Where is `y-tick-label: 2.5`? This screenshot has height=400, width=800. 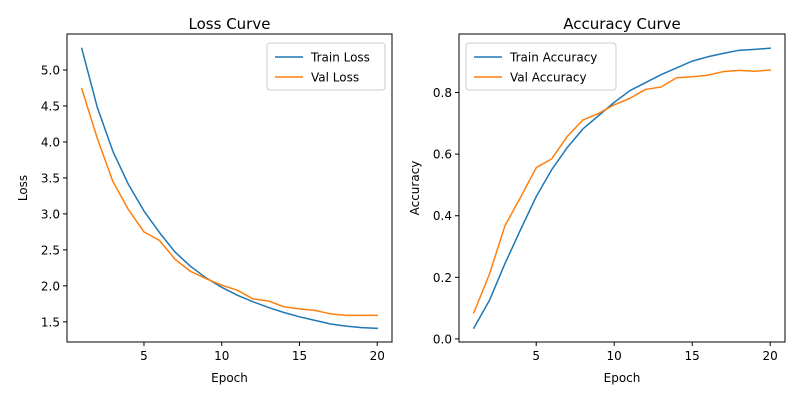
y-tick-label: 2.5 is located at coordinates (50, 250).